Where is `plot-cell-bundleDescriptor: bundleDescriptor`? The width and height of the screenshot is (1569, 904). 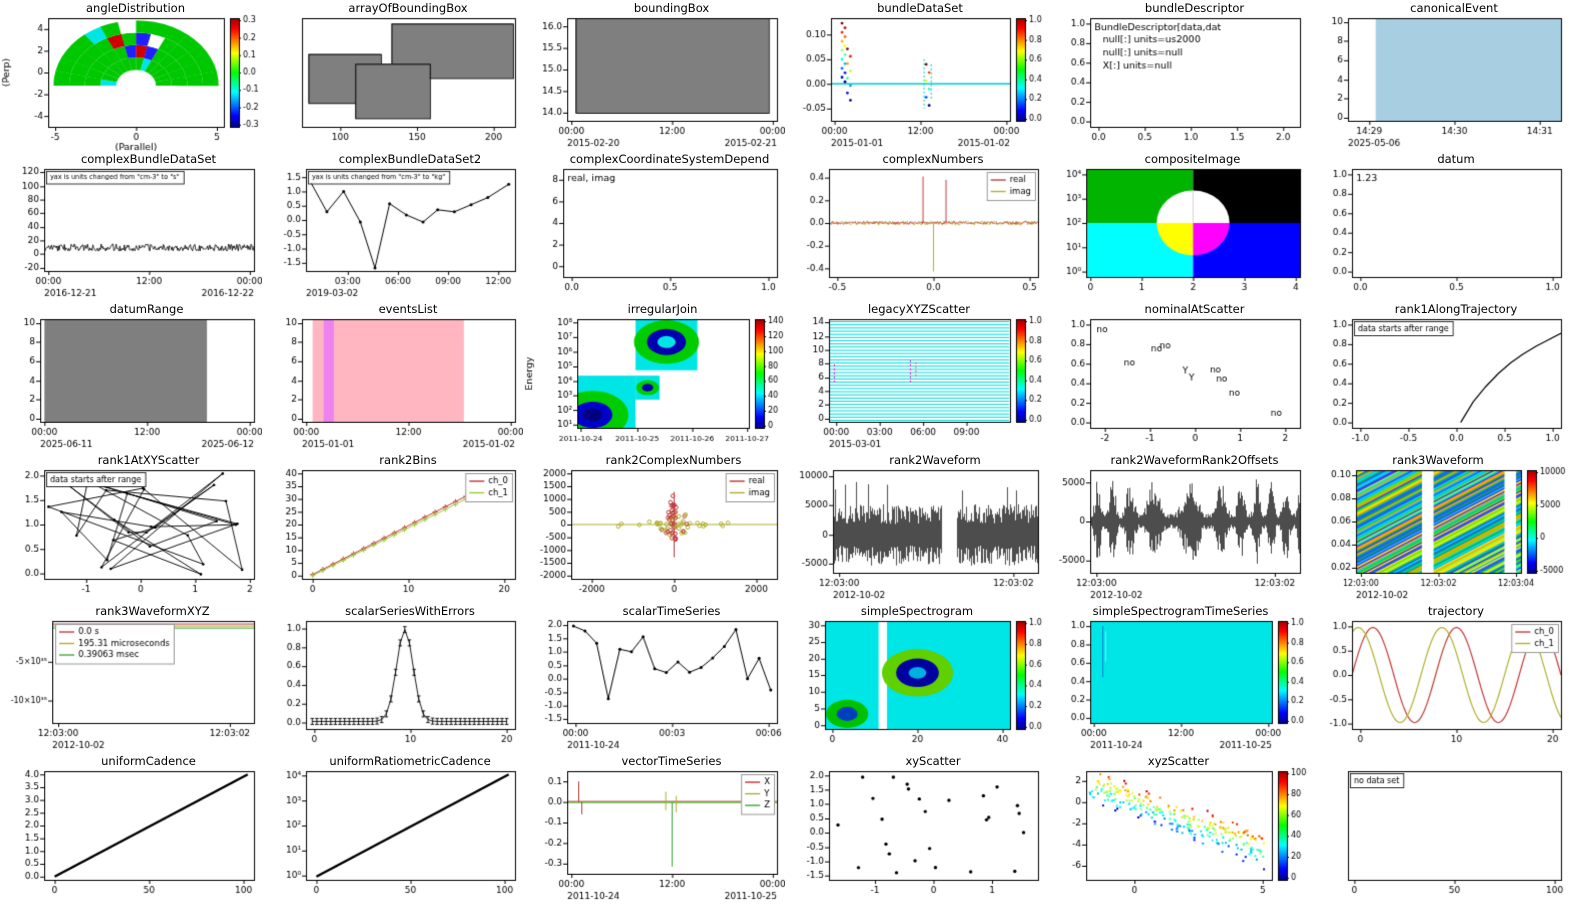 plot-cell-bundleDescriptor: bundleDescriptor is located at coordinates (1177, 75).